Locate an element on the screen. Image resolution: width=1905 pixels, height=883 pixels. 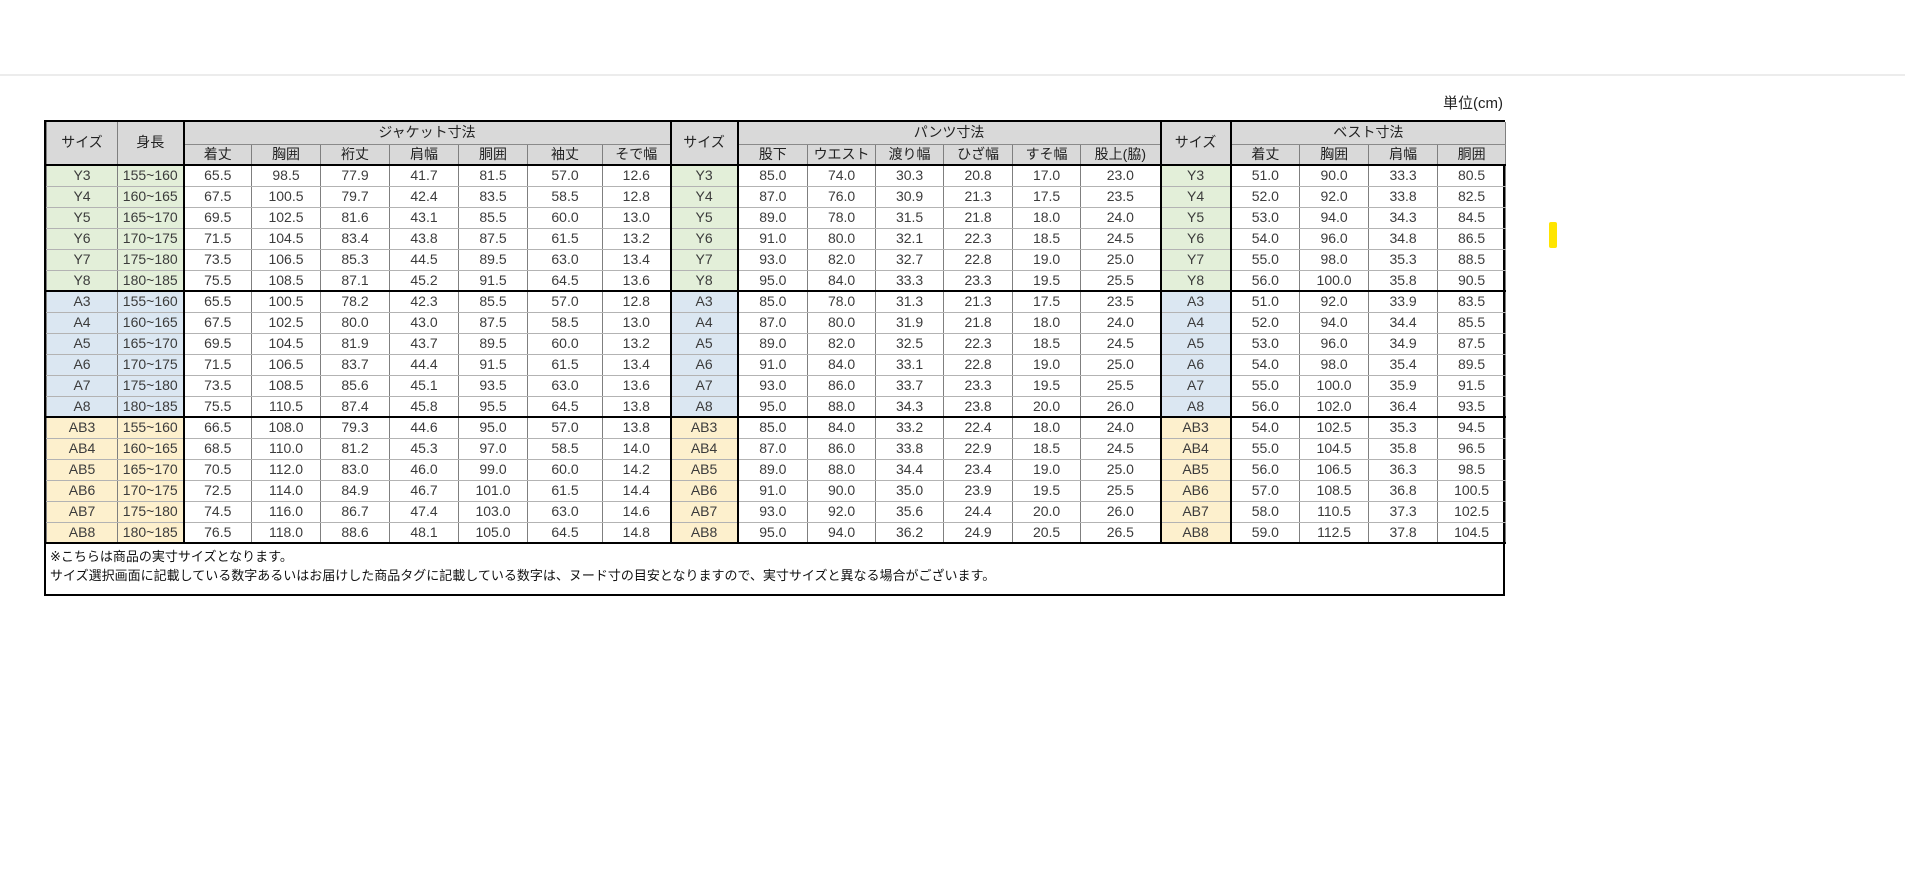
jacket-value-cell: 60.0 is located at coordinates (565, 343).